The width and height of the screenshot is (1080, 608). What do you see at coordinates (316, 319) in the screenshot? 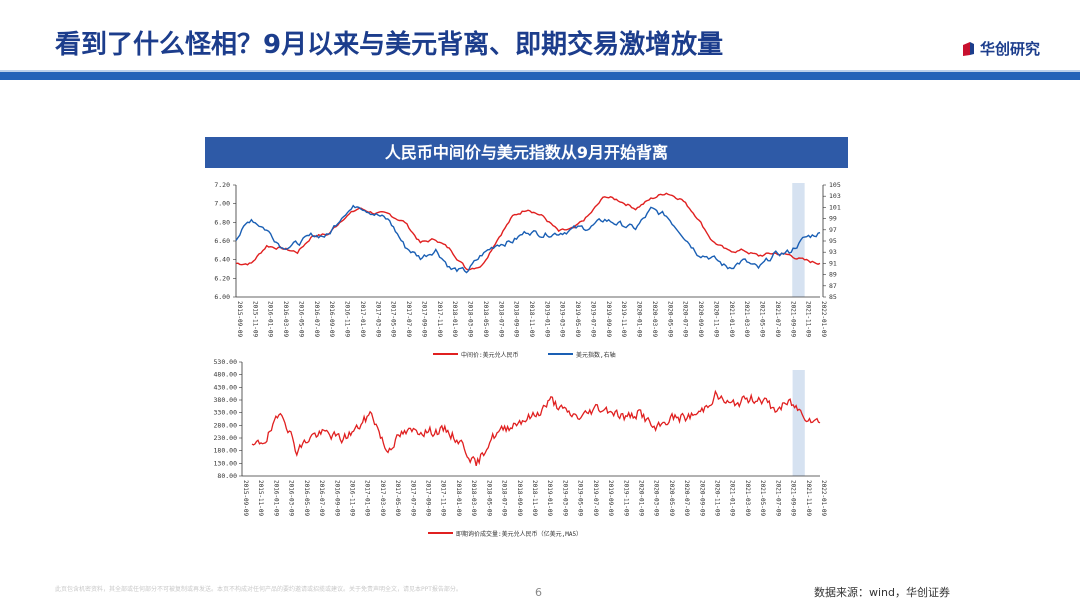
I see `top-x-tick-label: 2016-07-09` at bounding box center [316, 319].